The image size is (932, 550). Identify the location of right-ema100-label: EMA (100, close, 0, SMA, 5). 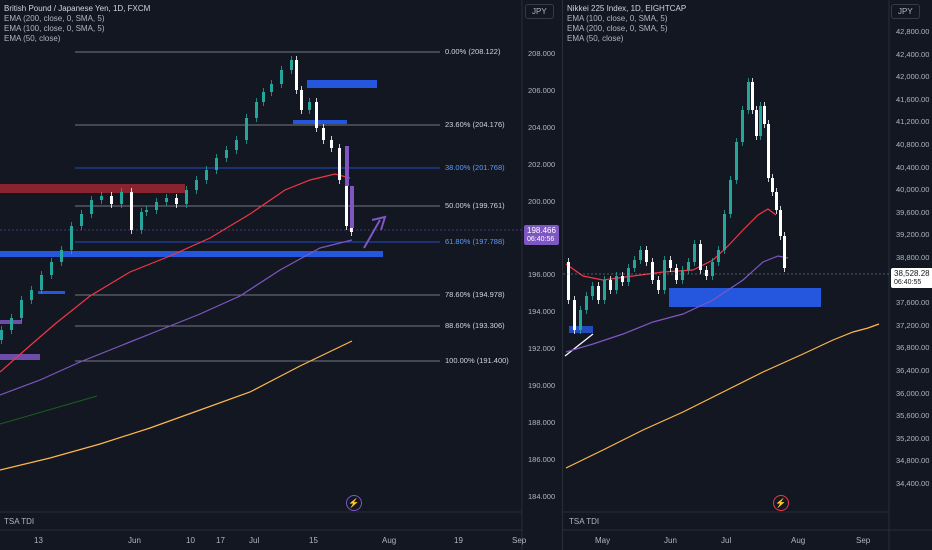
(617, 18).